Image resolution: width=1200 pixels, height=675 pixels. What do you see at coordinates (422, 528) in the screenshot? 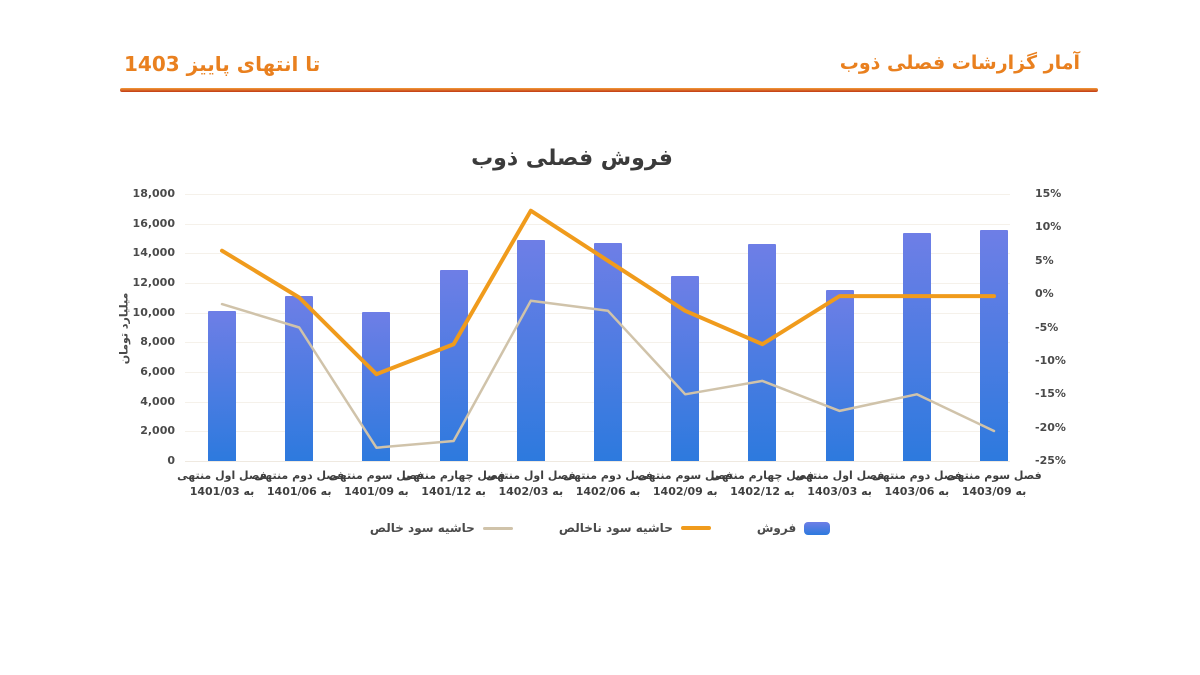
I see `legend-label: حاشیه سود خالص` at bounding box center [422, 528].